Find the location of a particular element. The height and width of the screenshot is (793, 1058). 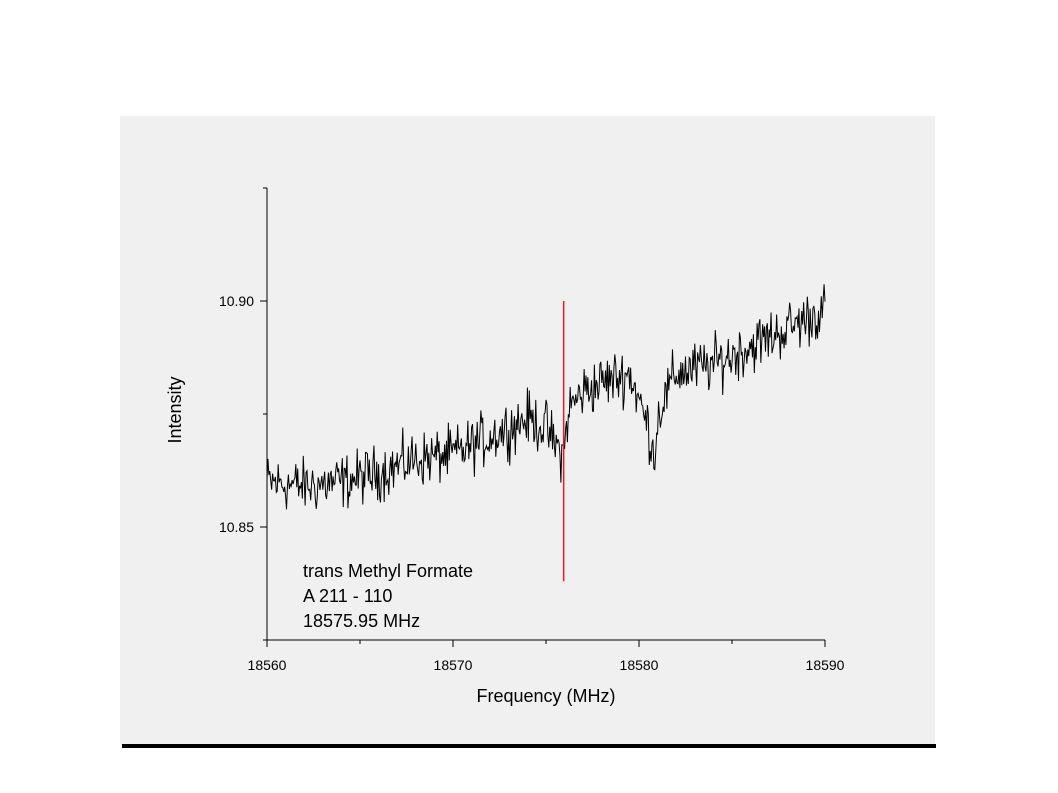

x-tick-label: 18580 is located at coordinates (639, 665).